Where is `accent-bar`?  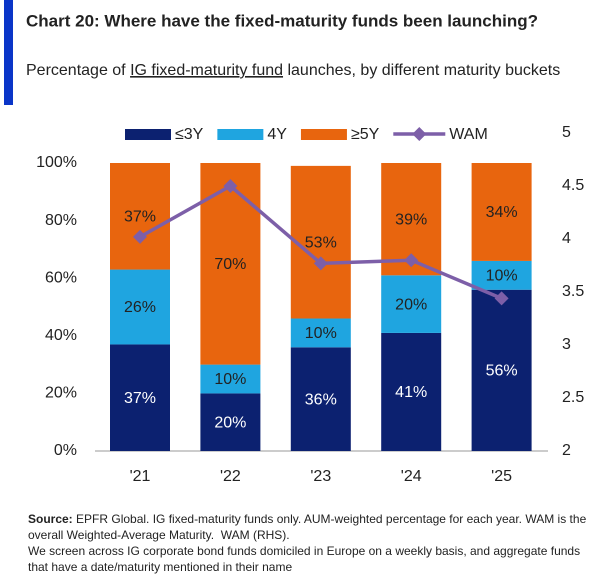 accent-bar is located at coordinates (8, 52).